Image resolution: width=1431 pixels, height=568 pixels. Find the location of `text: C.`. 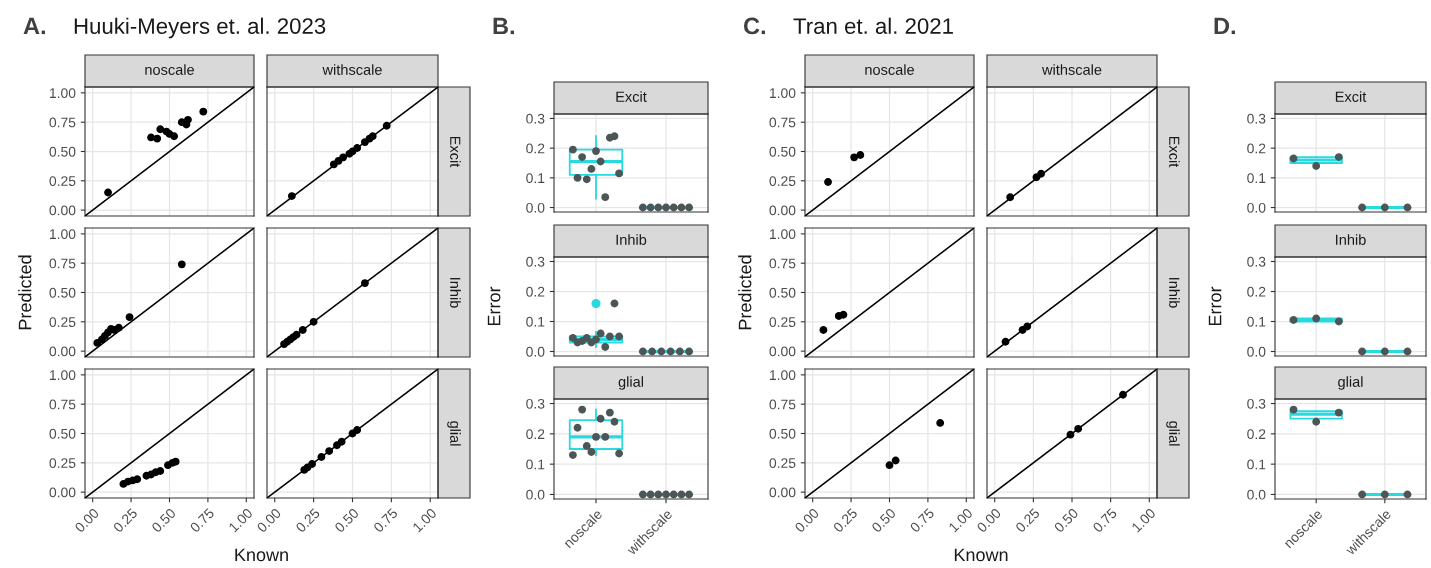

text: C. is located at coordinates (754, 26).